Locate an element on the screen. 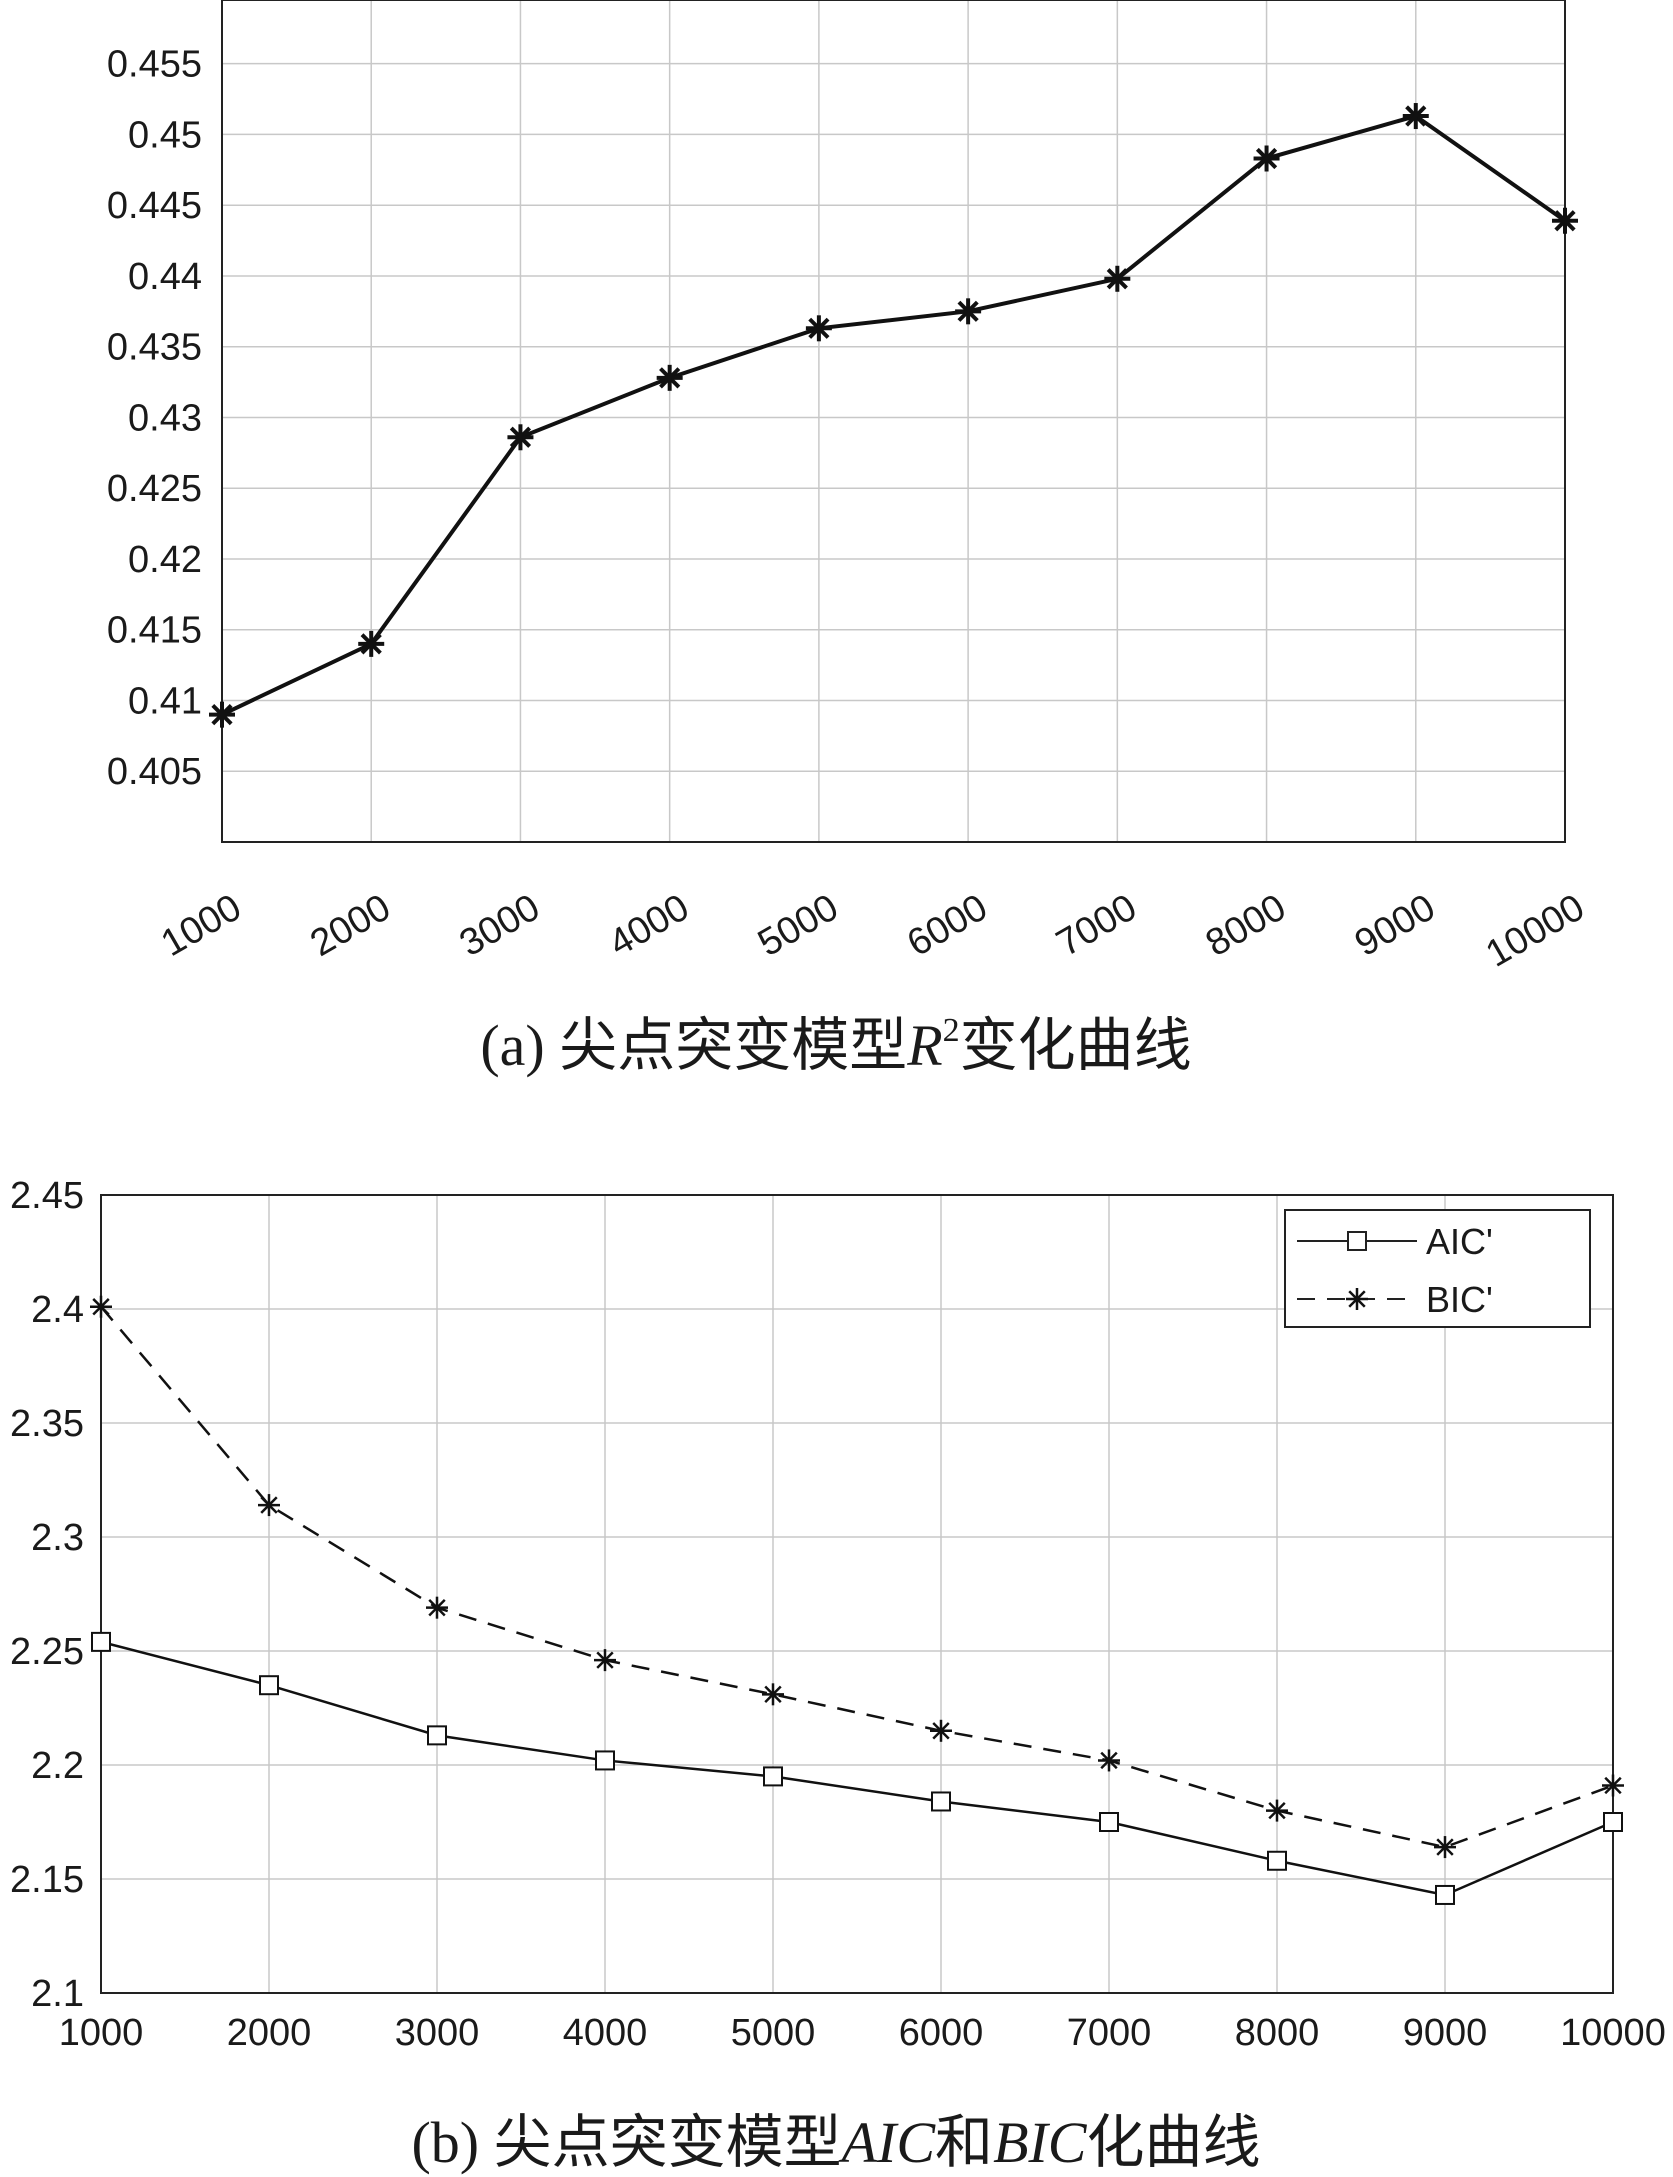 The image size is (1673, 2177). chart-a-y-tick-label: 0.425 is located at coordinates (154, 489).